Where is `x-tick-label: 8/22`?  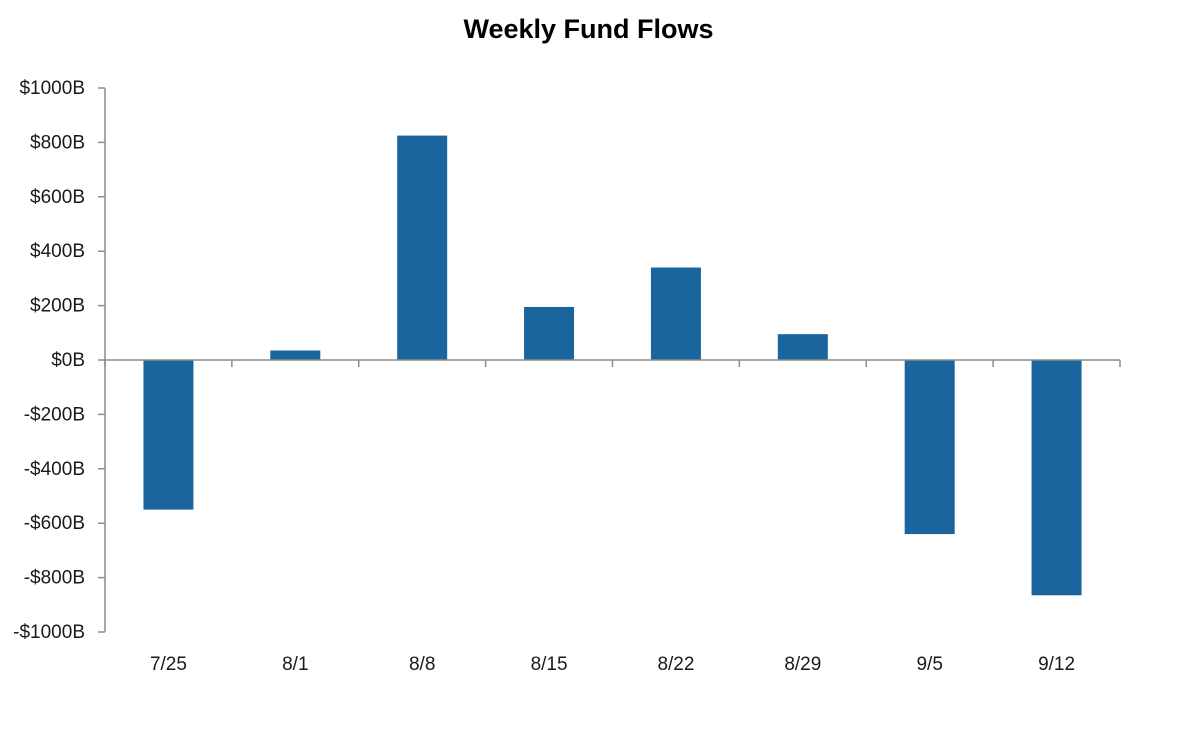 x-tick-label: 8/22 is located at coordinates (675, 664).